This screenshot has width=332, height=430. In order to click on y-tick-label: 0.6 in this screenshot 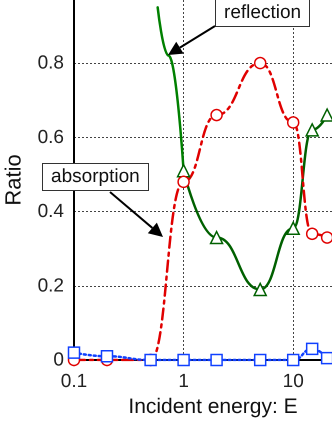, I will do `click(51, 137)`.